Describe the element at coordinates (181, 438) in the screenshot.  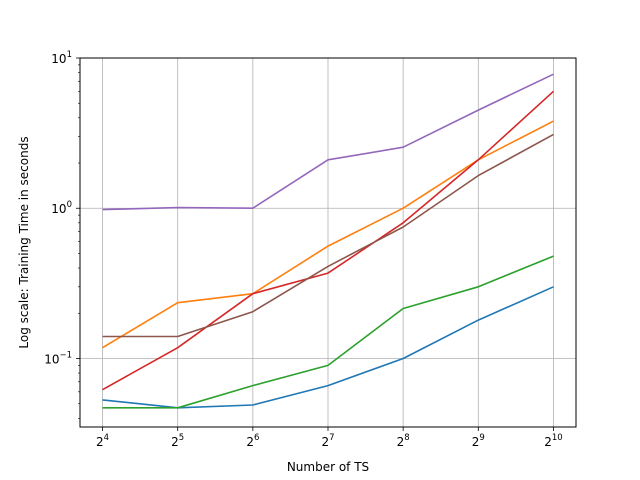
I see `x-tick-exponent: 5` at that location.